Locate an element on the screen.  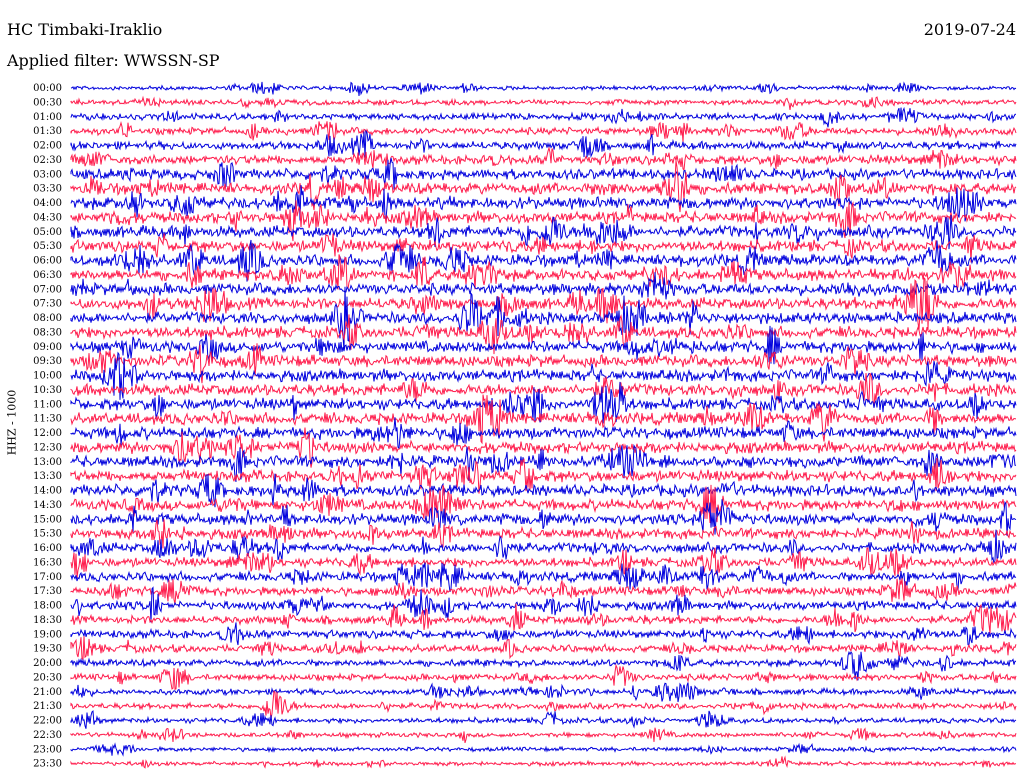
row-time-label: 12:00 is located at coordinates (47, 433).